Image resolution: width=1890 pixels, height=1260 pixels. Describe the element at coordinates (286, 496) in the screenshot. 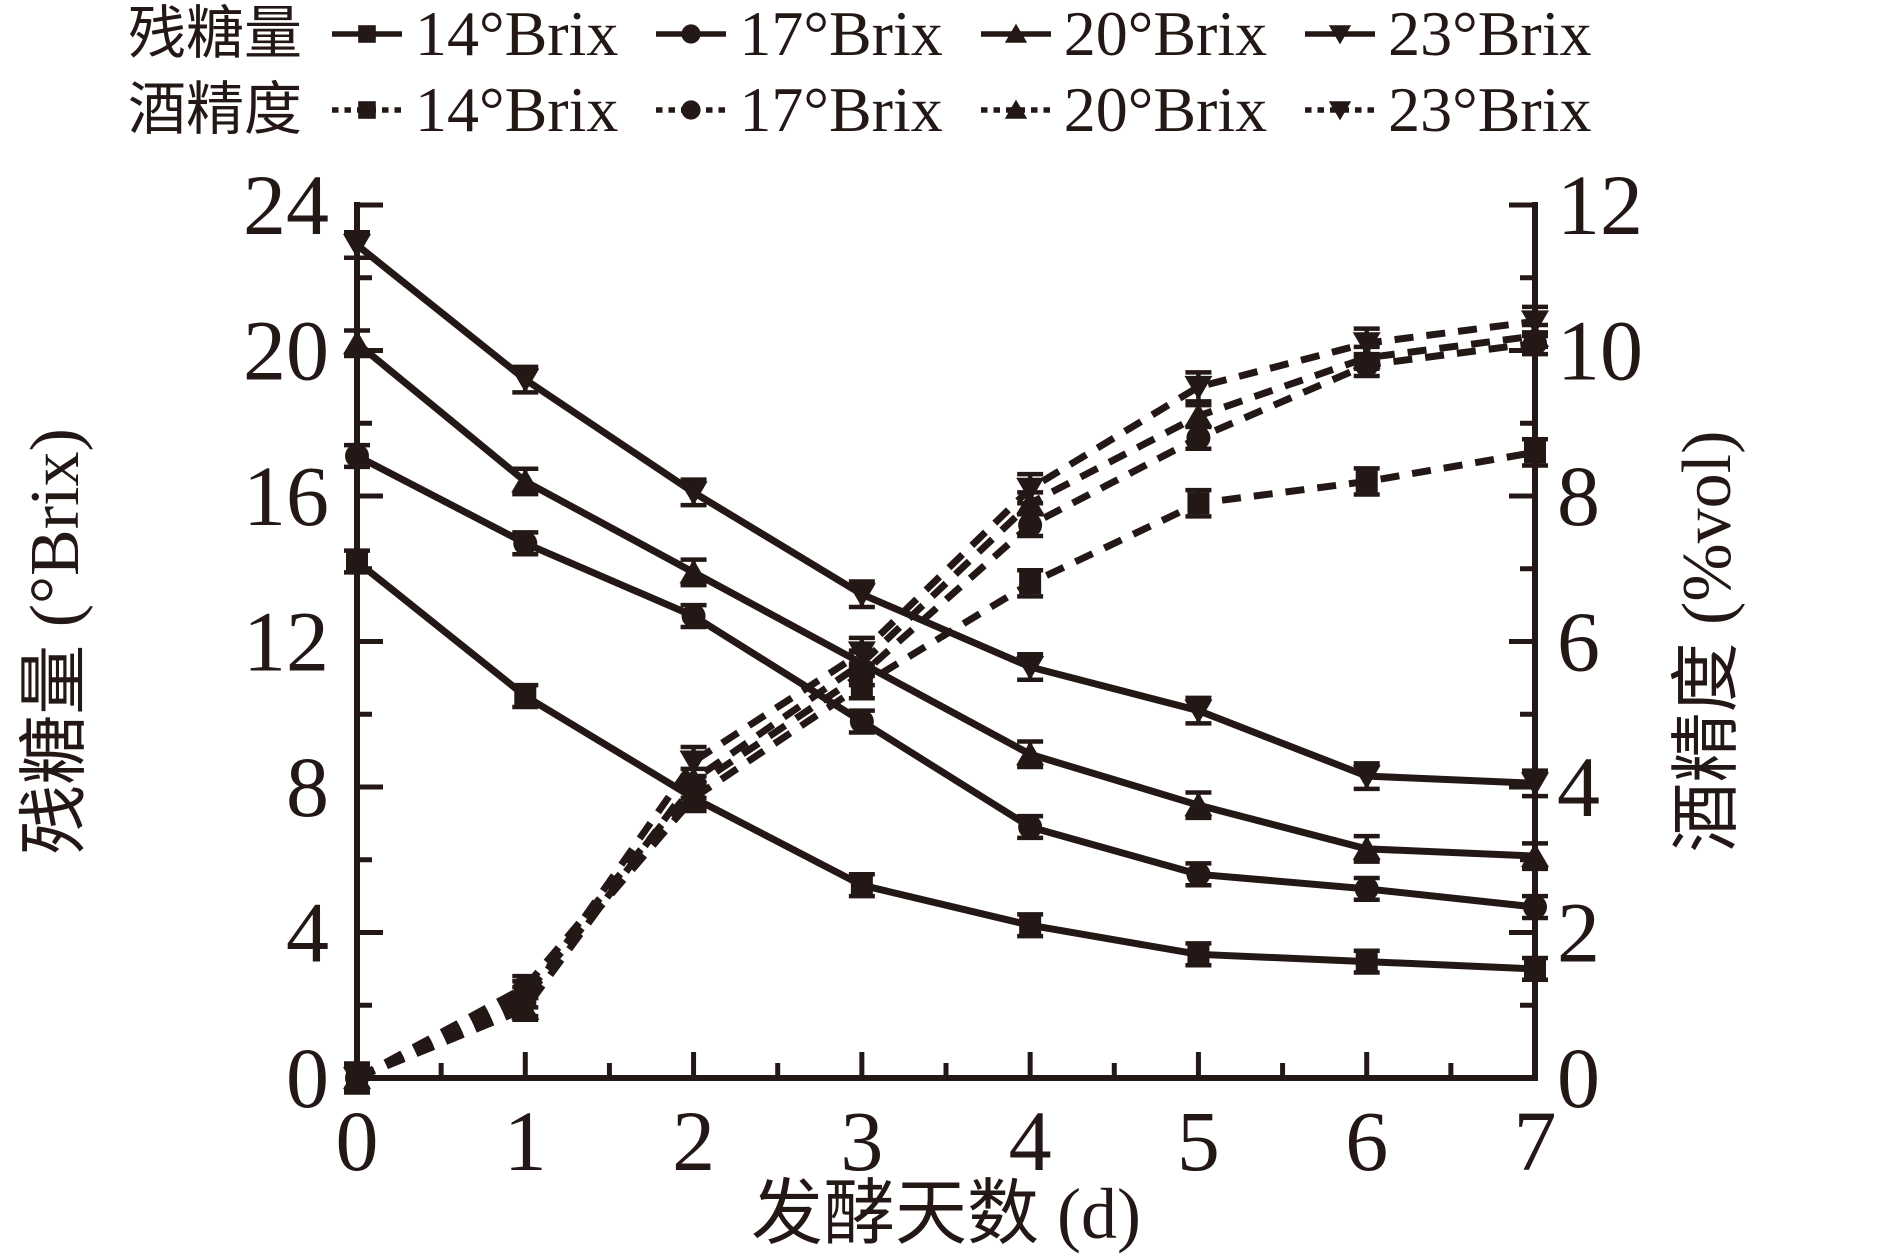

I see `left-axis-tick-label: 16` at that location.